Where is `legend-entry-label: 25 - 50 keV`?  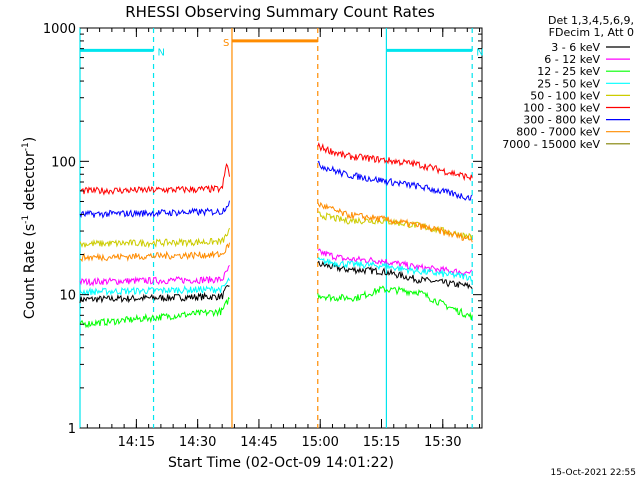 legend-entry-label: 25 - 50 keV is located at coordinates (568, 83).